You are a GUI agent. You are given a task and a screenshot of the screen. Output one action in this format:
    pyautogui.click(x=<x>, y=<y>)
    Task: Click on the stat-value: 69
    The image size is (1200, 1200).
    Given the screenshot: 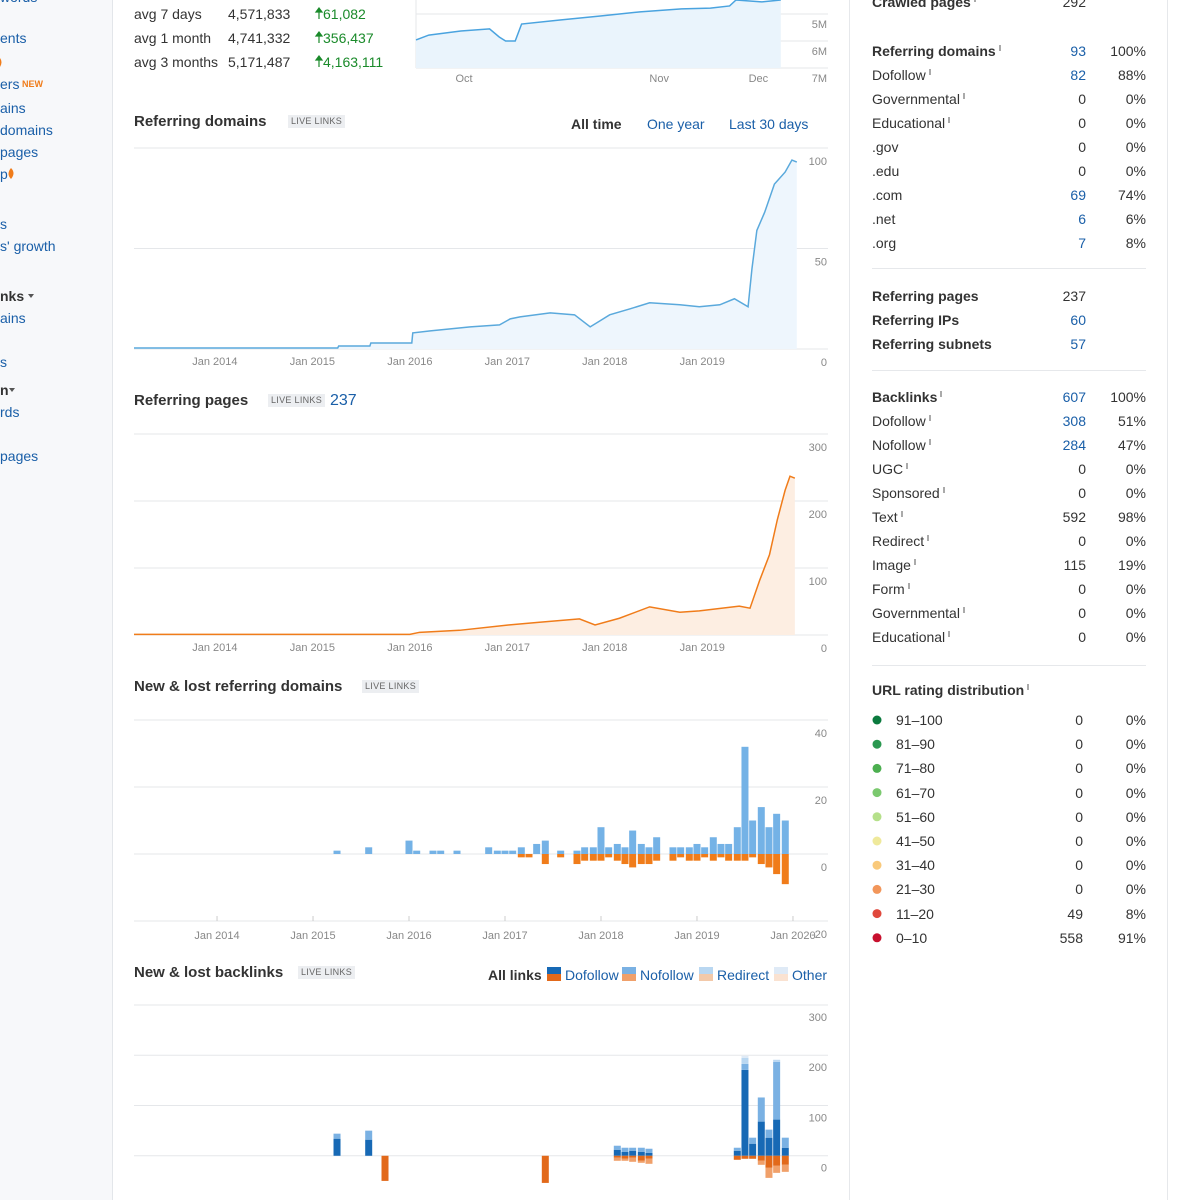 What is the action you would take?
    pyautogui.click(x=1078, y=195)
    